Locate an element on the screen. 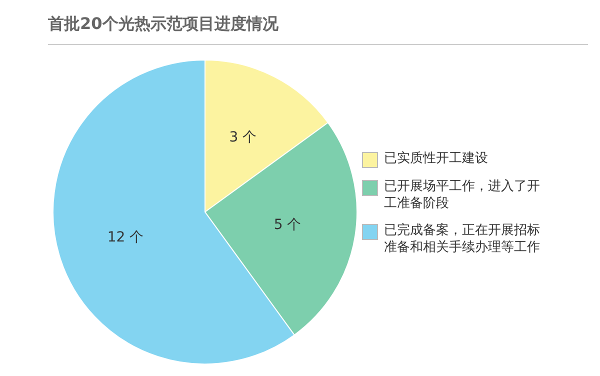  legend-label: 已开展场平工作，进入了开工准备阶段 is located at coordinates (462, 195).